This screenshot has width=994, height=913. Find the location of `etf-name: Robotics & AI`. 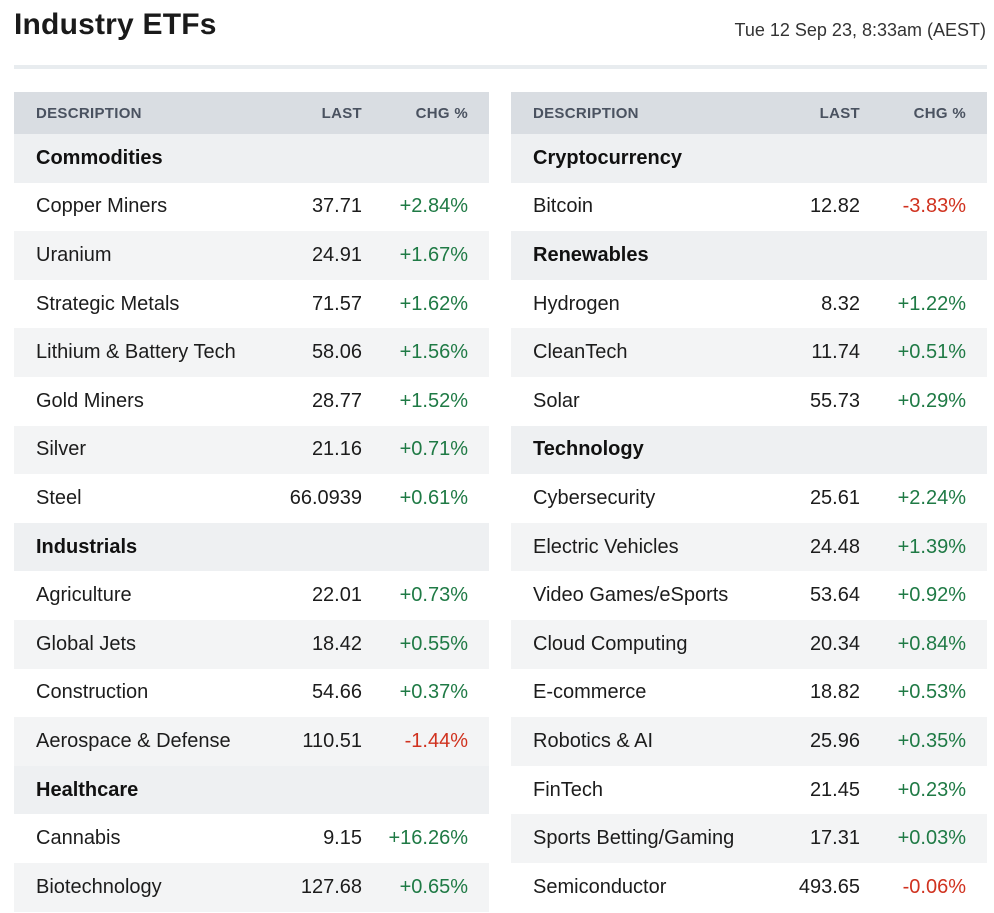

etf-name: Robotics & AI is located at coordinates (593, 740).